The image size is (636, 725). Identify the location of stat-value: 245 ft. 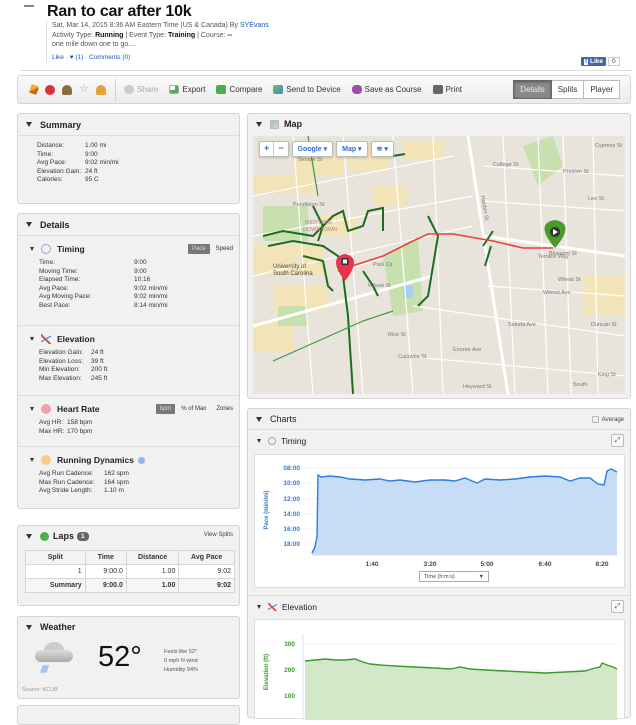
(99, 378).